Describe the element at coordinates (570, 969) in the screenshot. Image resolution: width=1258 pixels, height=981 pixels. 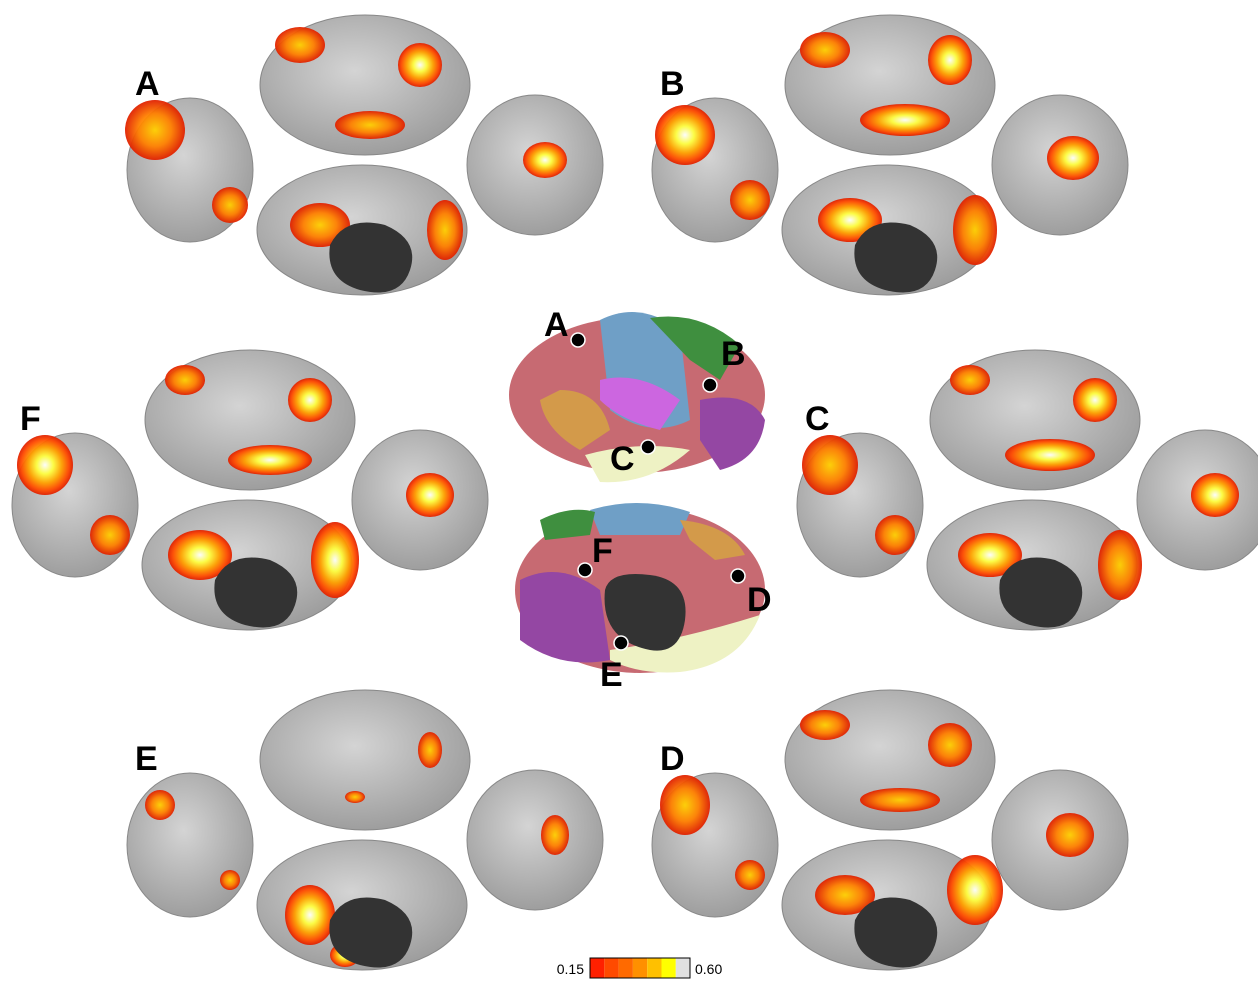
I see `colorbar-min: 0.15` at that location.